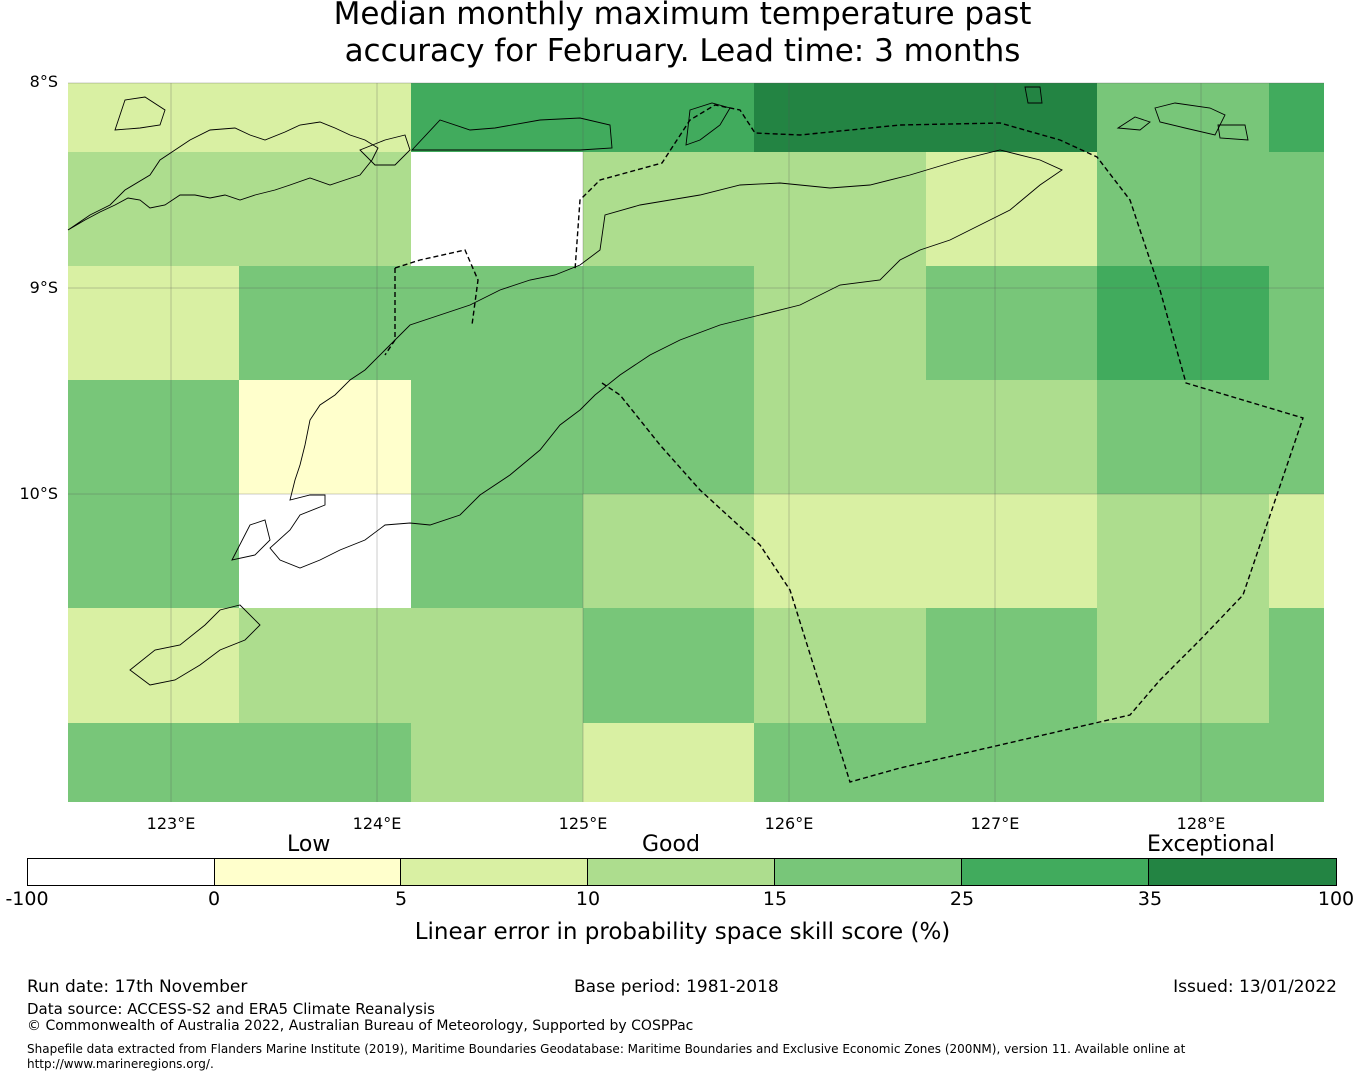 This screenshot has width=1365, height=1080. Describe the element at coordinates (171, 823) in the screenshot. I see `lon-label-123e: 123°E` at that location.